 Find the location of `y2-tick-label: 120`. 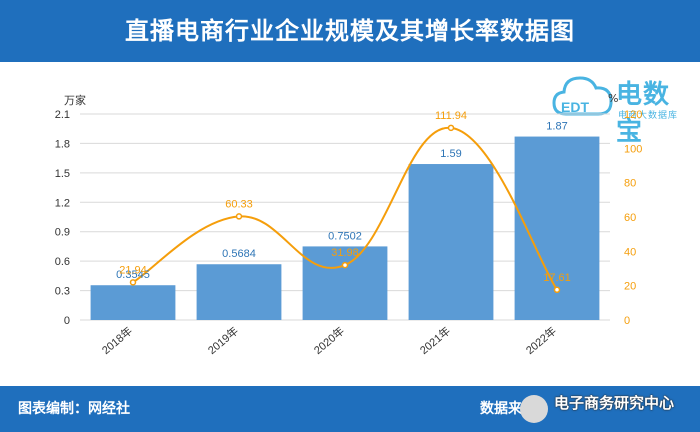

y2-tick-label: 120 is located at coordinates (633, 115).